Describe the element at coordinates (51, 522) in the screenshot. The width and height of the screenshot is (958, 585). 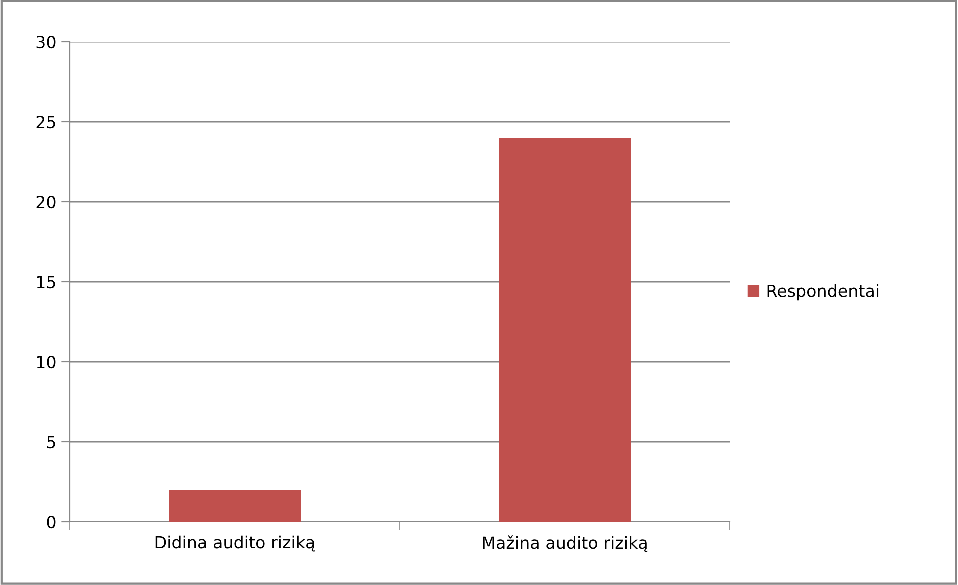
I see `y-tick-label: 0` at that location.